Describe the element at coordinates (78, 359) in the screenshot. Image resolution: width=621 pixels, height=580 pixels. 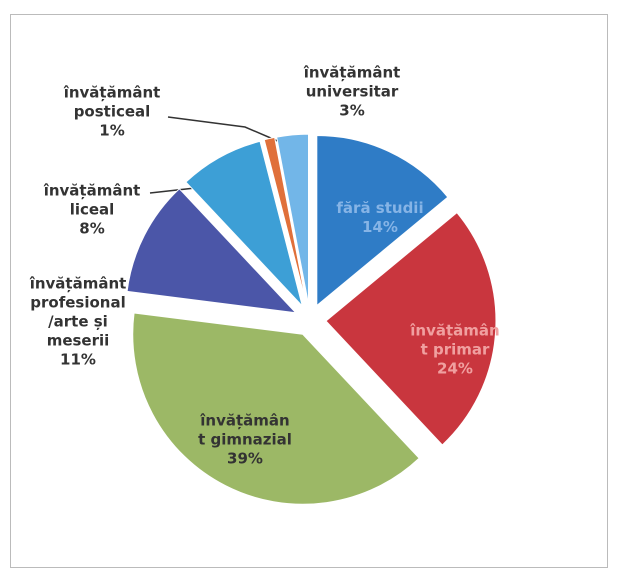
I see `value-label: 11%` at that location.